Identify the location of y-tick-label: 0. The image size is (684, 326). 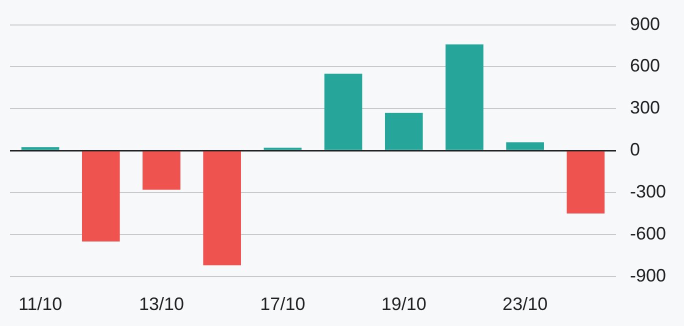
(635, 150).